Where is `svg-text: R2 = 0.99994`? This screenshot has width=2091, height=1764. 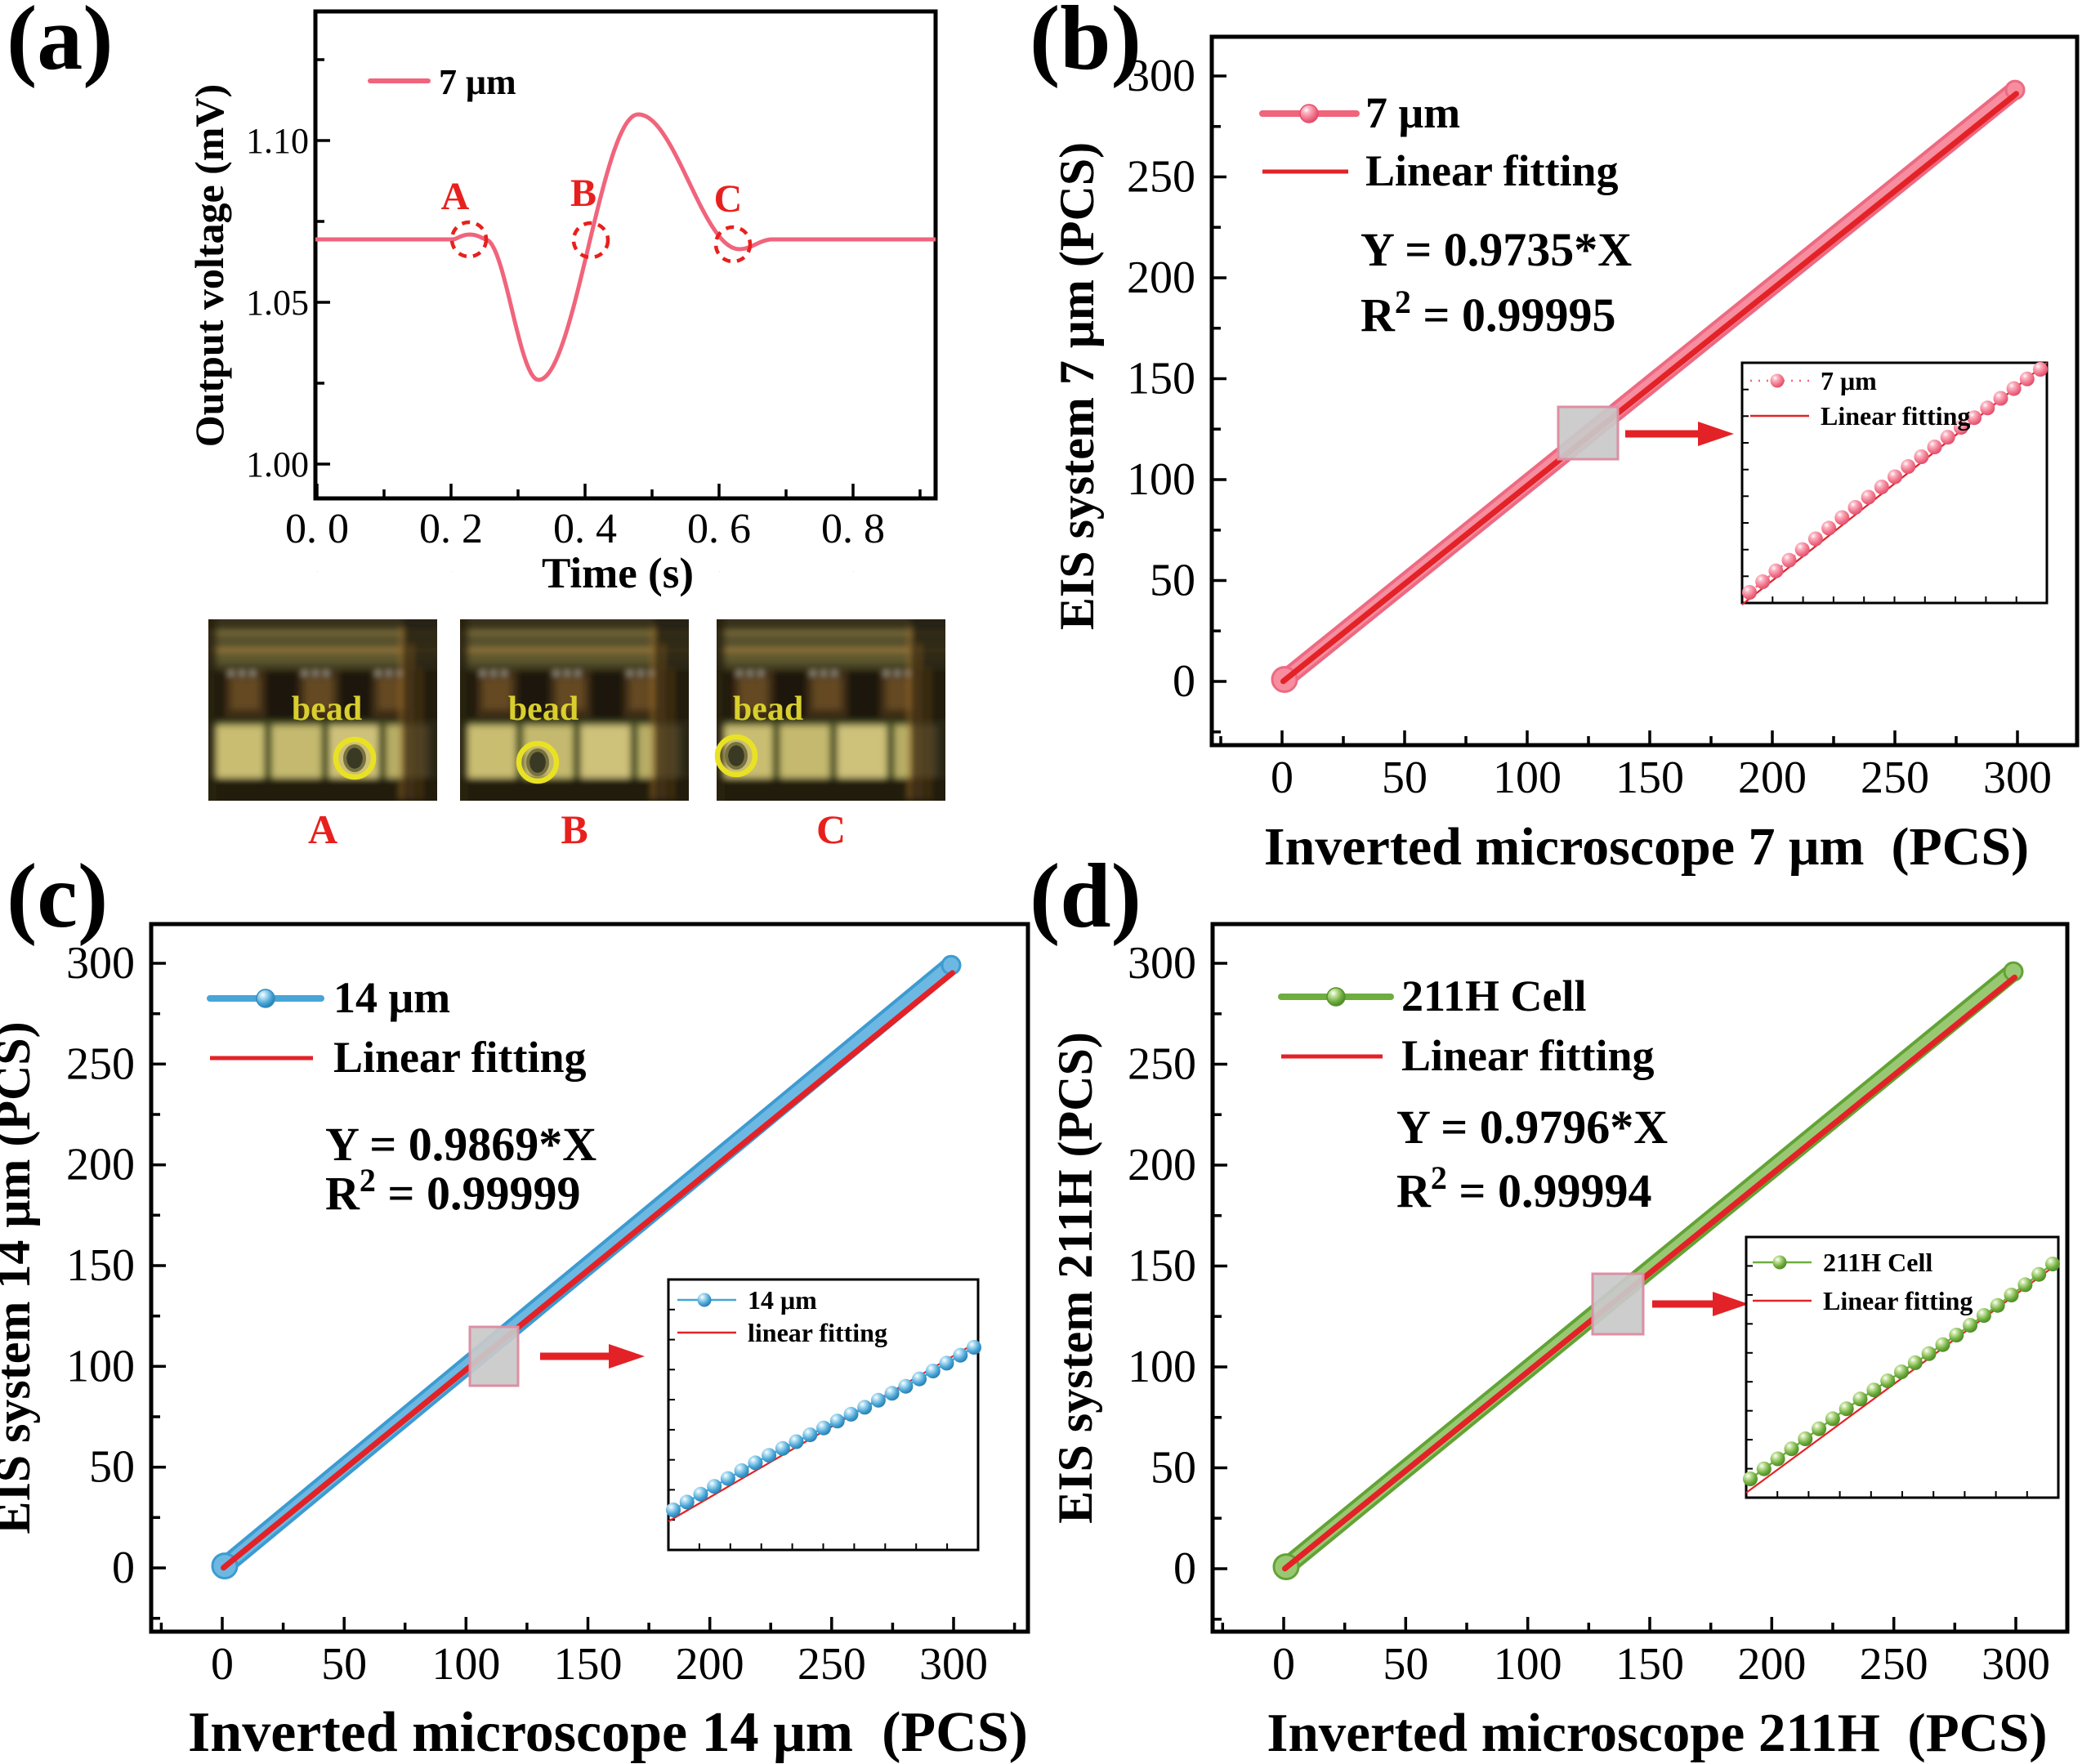 svg-text: R2 = 0.99994 is located at coordinates (1523, 1188).